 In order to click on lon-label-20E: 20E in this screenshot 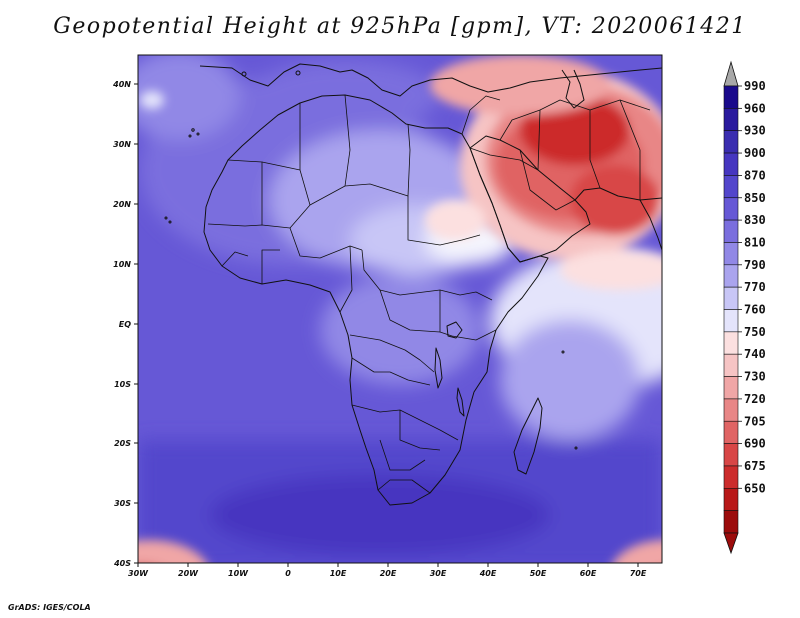, I will do `click(388, 573)`.